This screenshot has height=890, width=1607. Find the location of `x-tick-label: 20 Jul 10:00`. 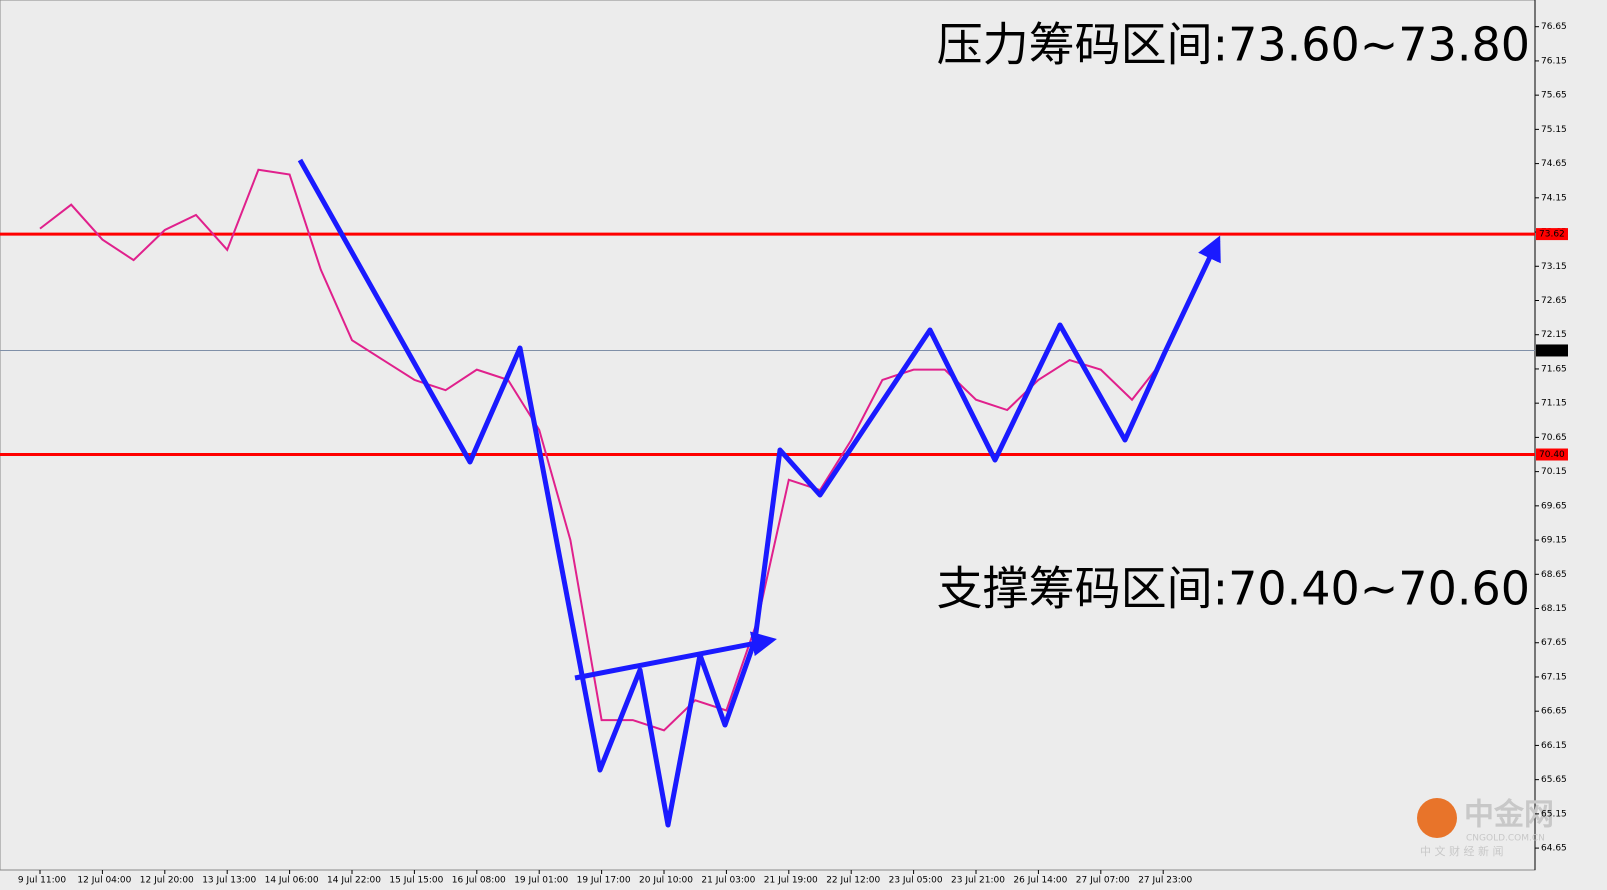

x-tick-label: 20 Jul 10:00 is located at coordinates (666, 881).